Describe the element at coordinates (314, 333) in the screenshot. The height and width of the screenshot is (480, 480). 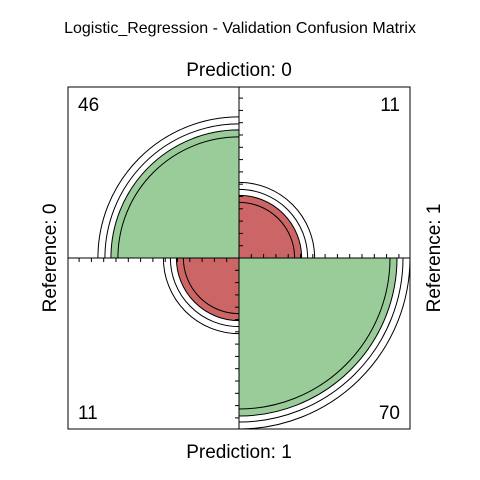
I see `confidence-ring-inner-bottom-right` at that location.